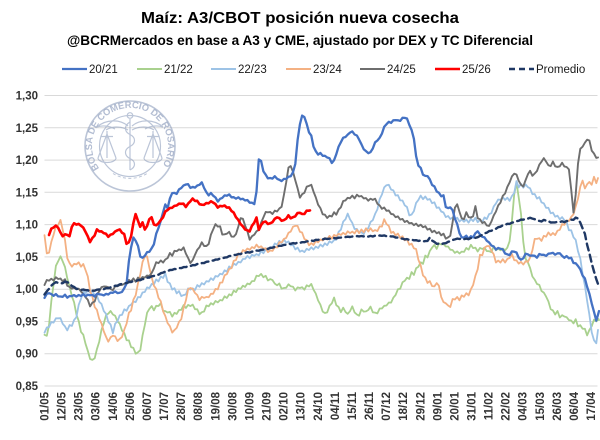 The image size is (600, 440). Describe the element at coordinates (27, 129) in the screenshot. I see `svg-text: 1,25` at that location.